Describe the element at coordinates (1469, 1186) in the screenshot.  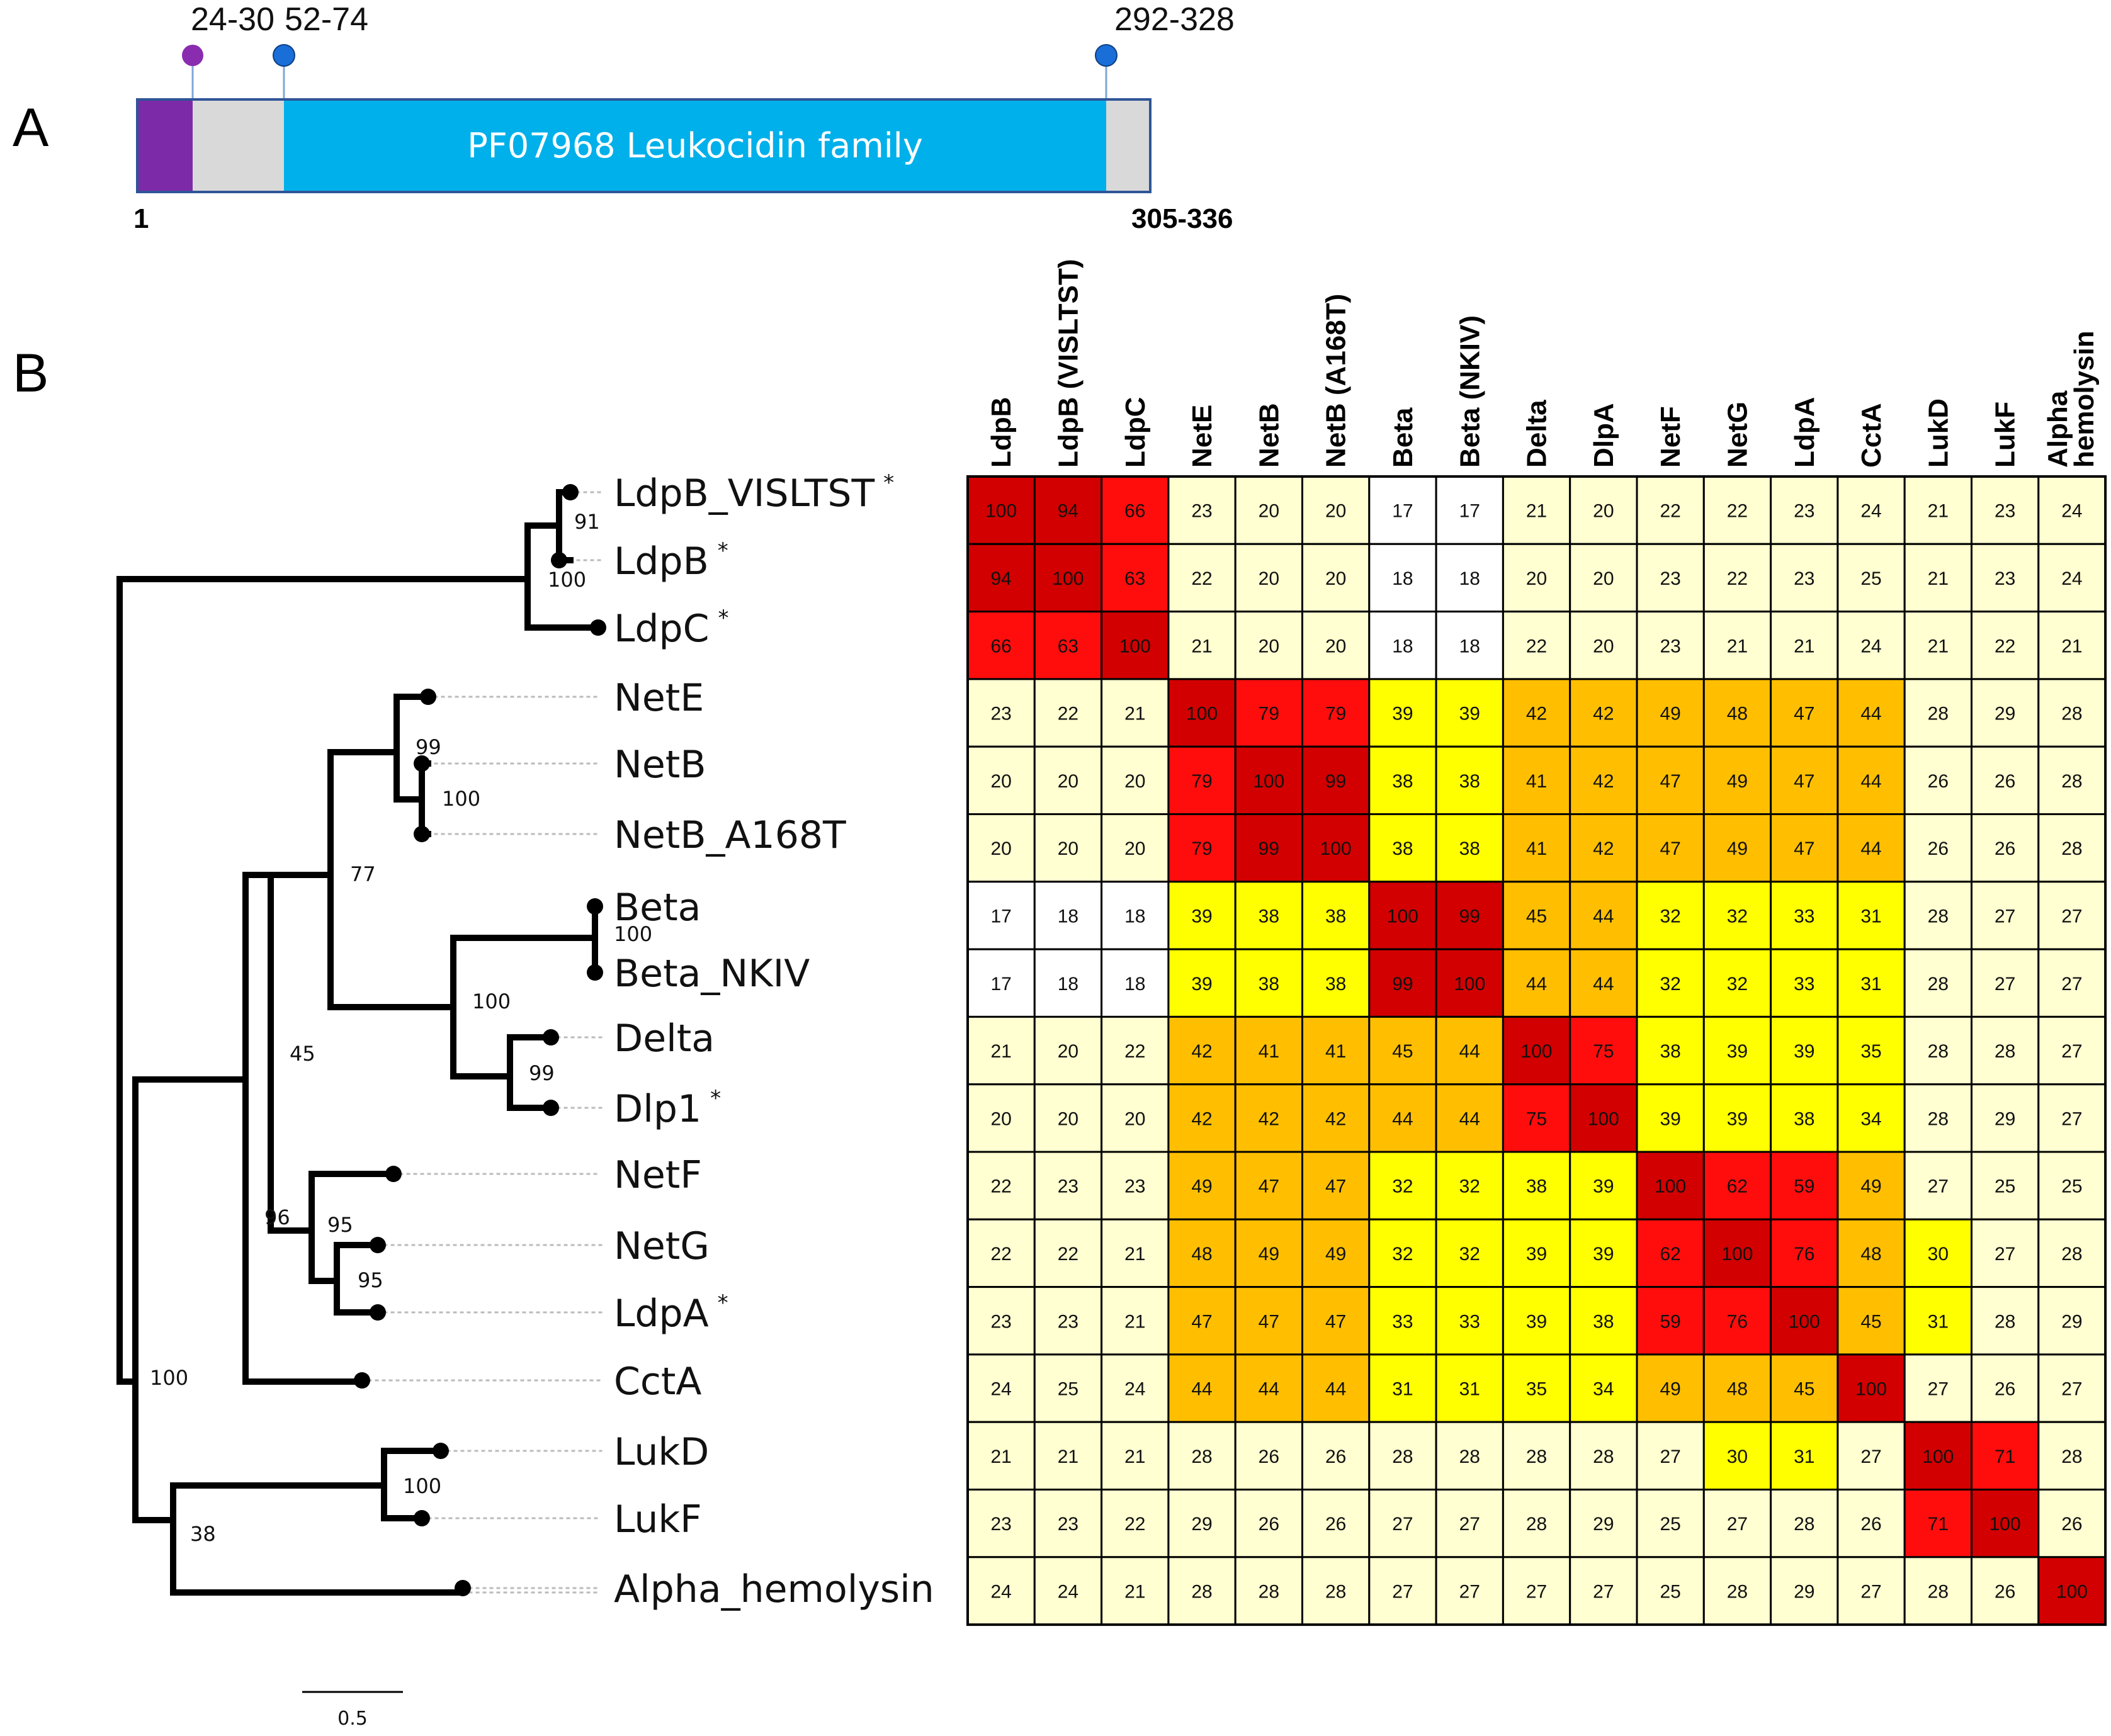
I see `heatmap-value: 32` at that location.